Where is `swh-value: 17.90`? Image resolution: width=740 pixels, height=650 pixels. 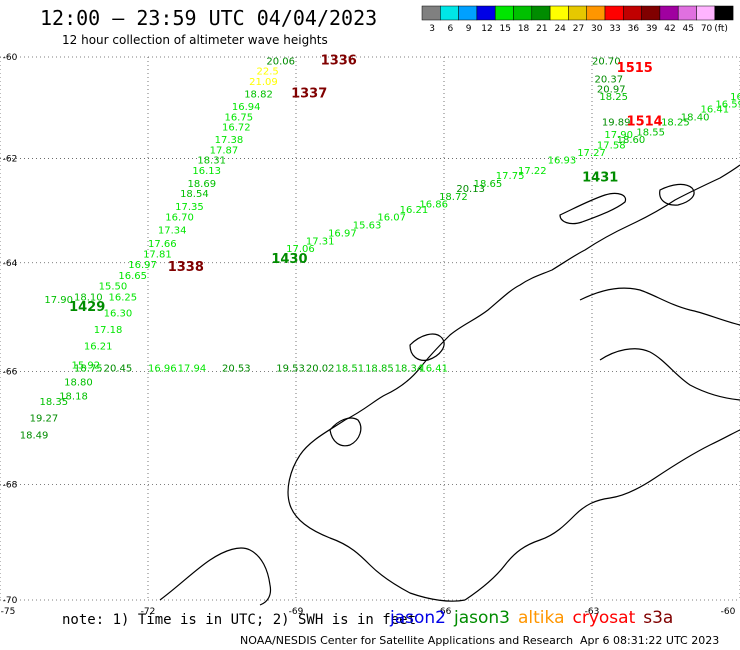 swh-value: 17.90 is located at coordinates (58, 300).